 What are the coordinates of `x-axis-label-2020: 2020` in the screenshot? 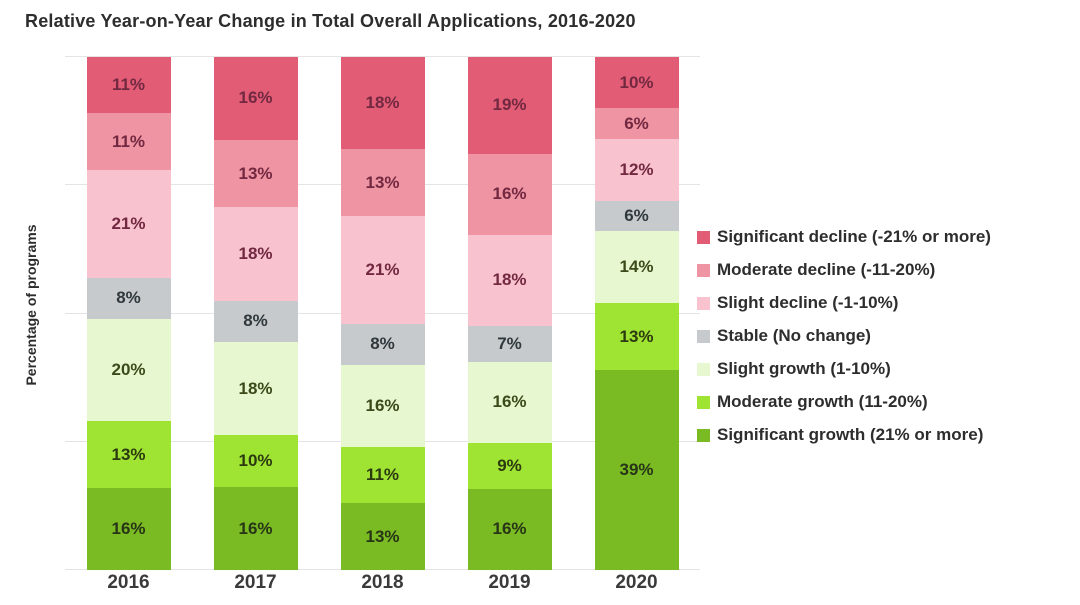 It's located at (636, 582).